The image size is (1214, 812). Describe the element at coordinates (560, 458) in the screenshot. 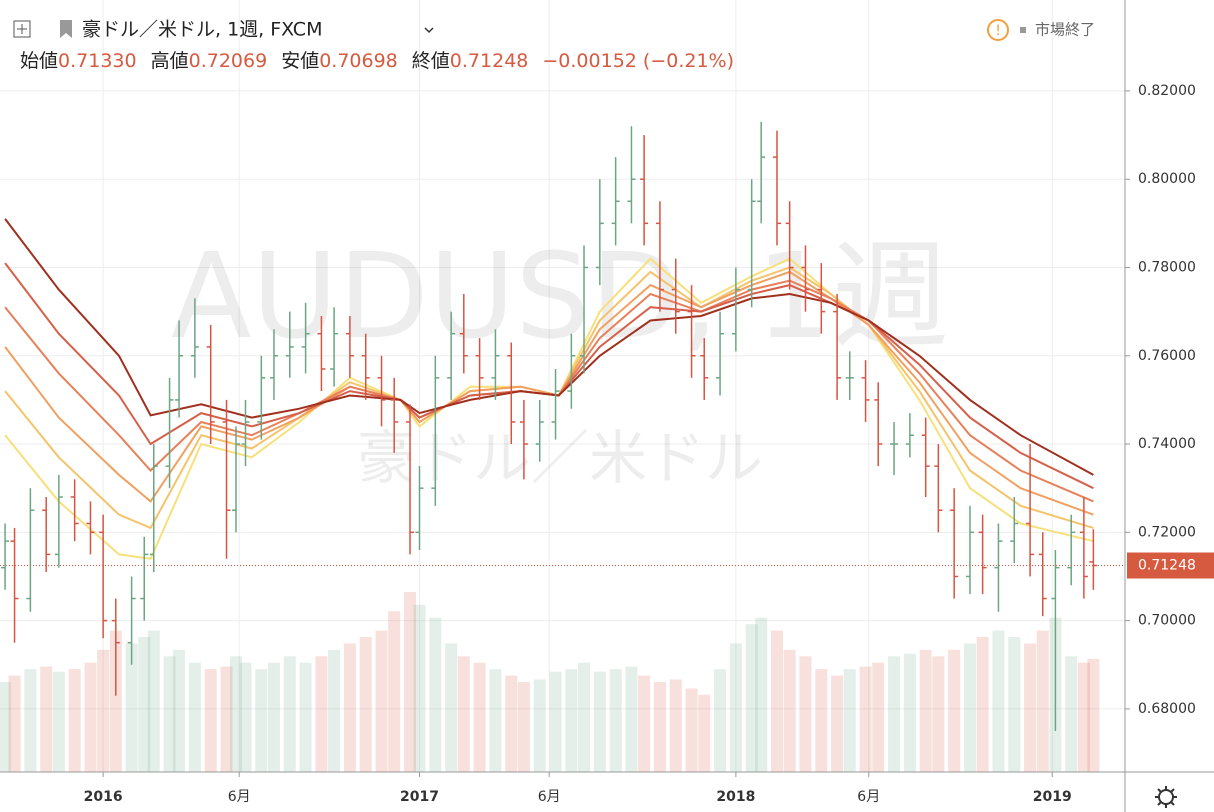

I see `watermark-sub: 豪ドル／米ドル` at that location.